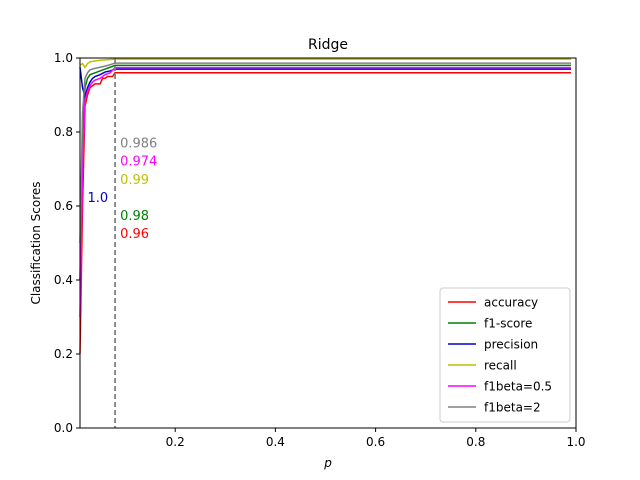 This screenshot has width=640, height=480. I want to click on y-tick-label-2: 0.4, so click(63, 280).